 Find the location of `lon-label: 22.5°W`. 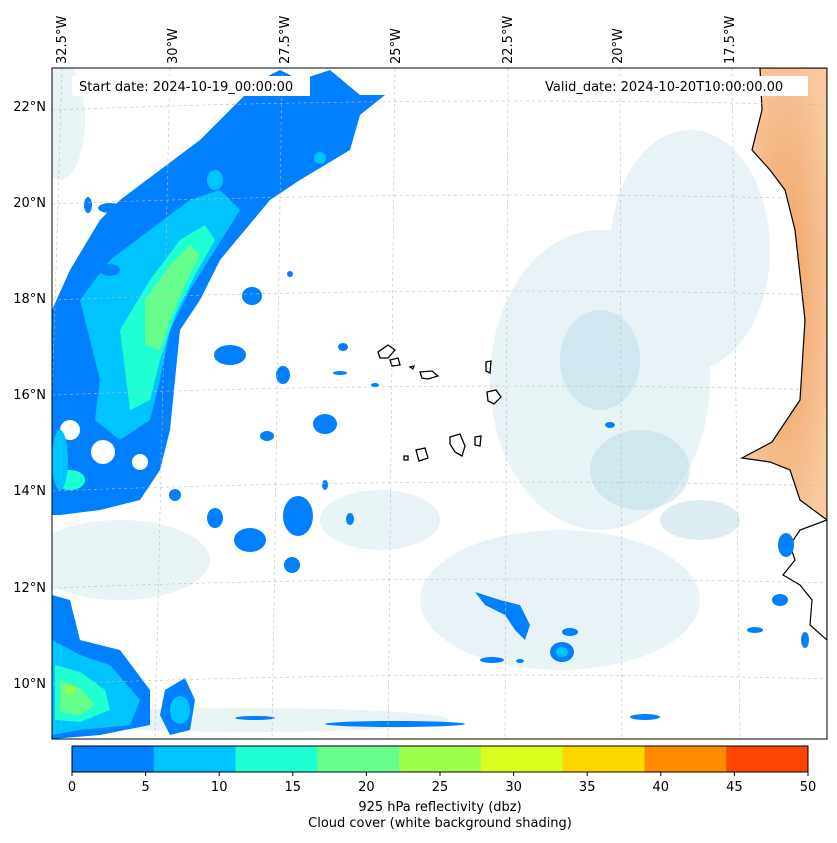

lon-label: 22.5°W is located at coordinates (508, 40).